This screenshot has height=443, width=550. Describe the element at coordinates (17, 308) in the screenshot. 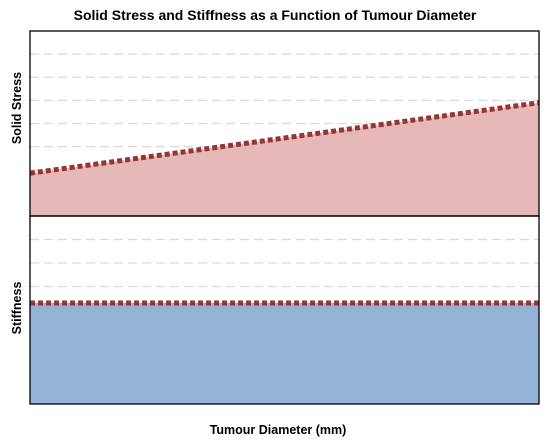

I see `ylabel-stiffness: Stiffness` at that location.